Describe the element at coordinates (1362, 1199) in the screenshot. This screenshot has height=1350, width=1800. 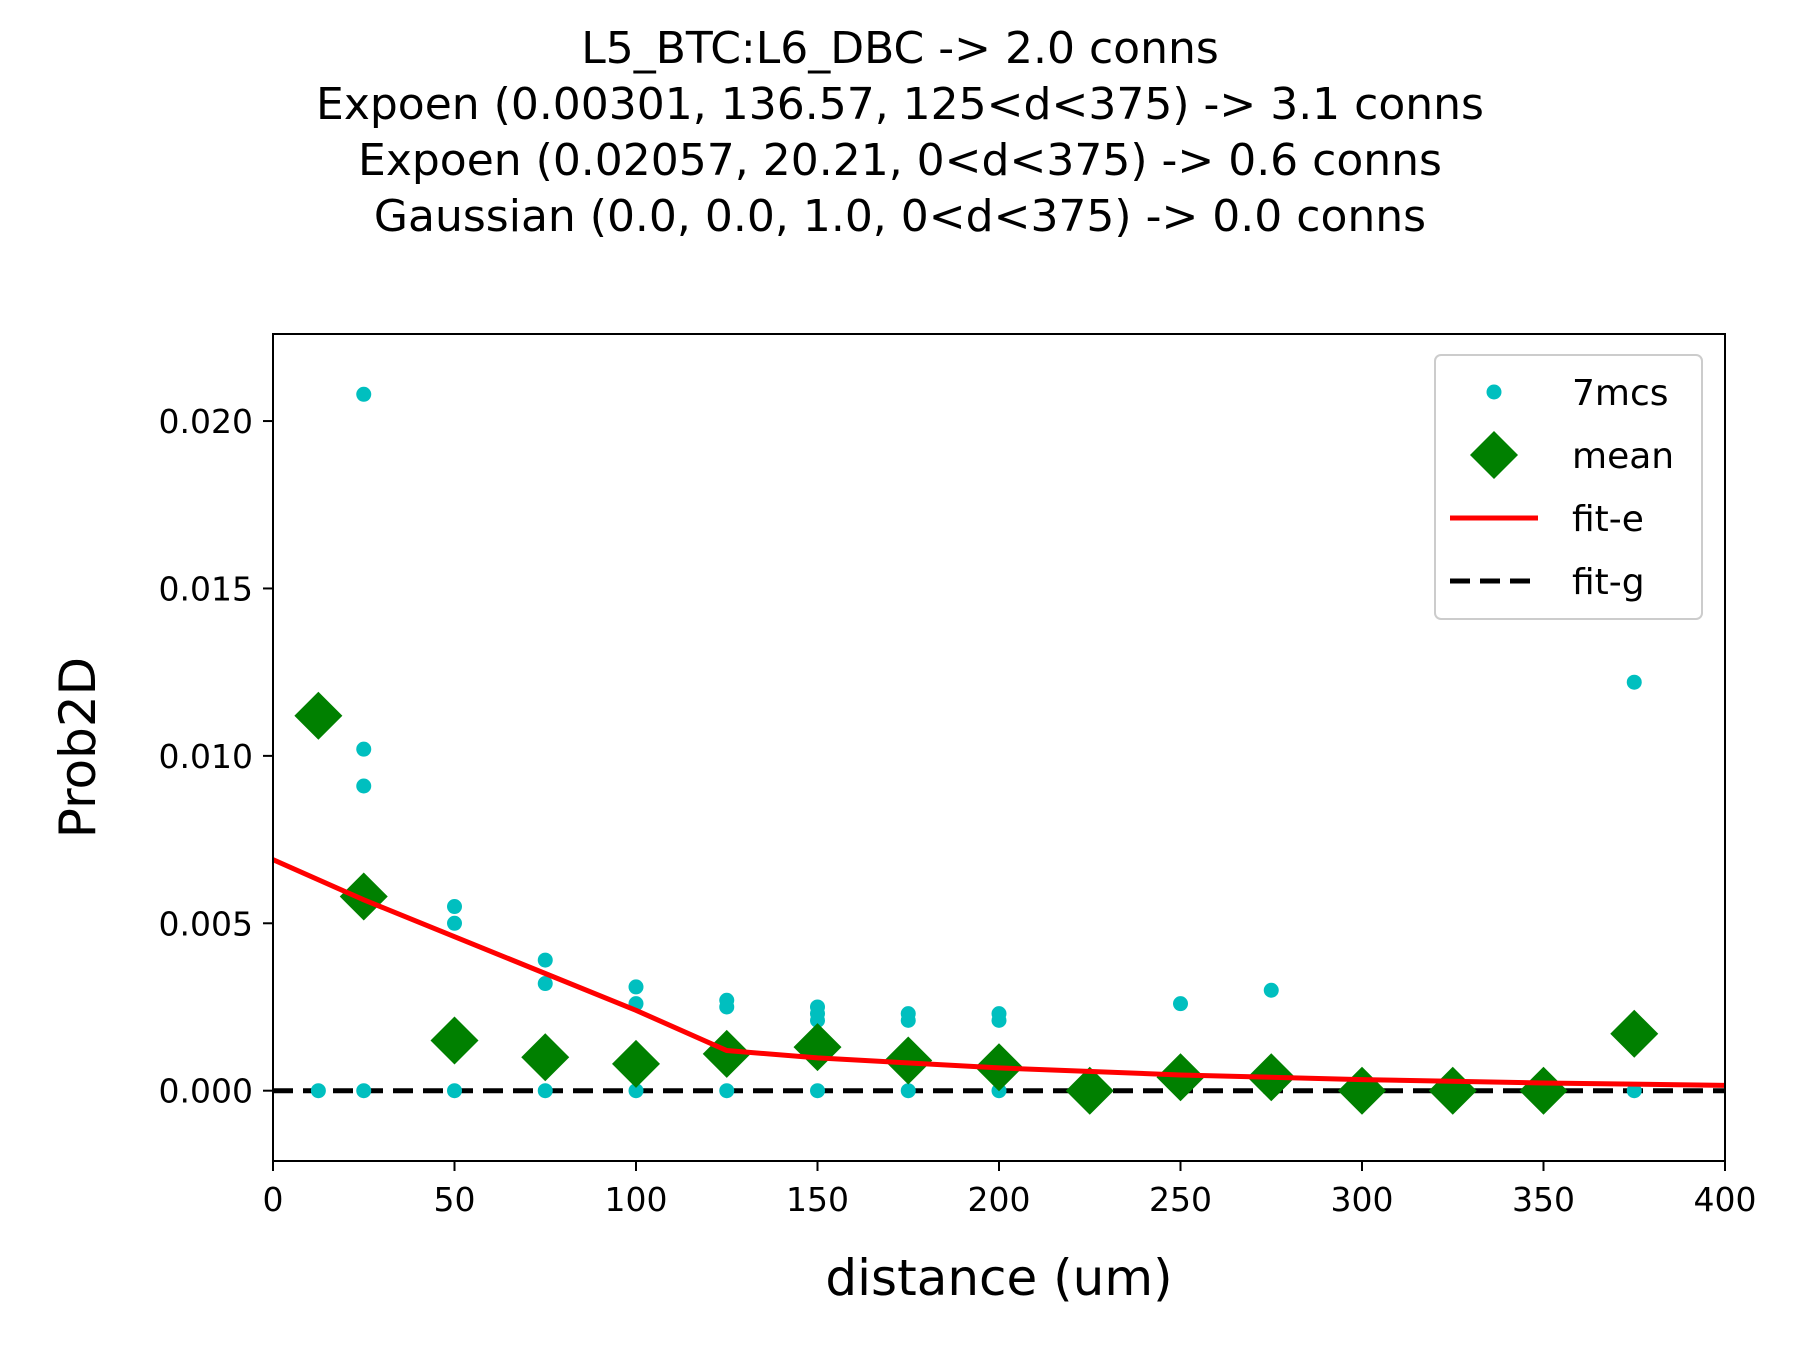
I see `x-tick-label-6: 300` at that location.